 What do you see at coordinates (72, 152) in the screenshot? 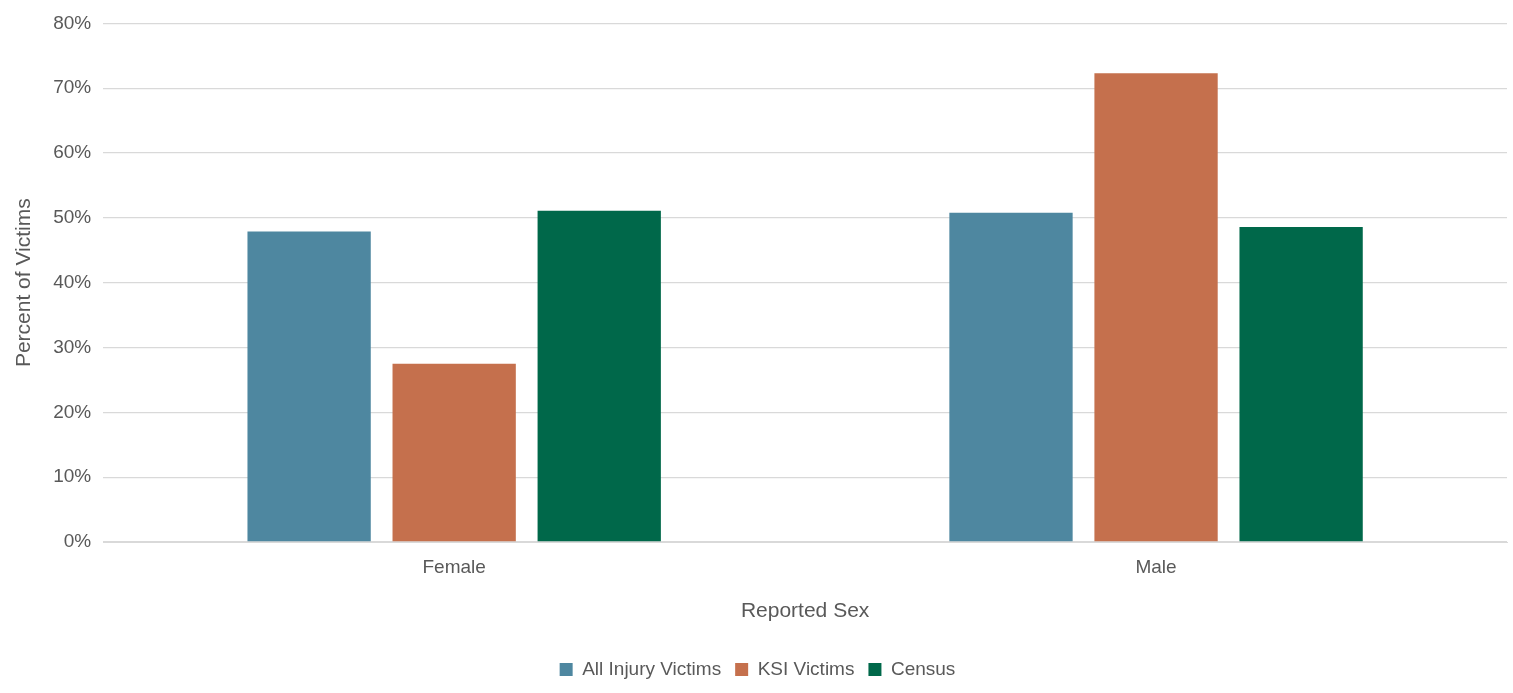
I see `y-tick-label: 60%` at bounding box center [72, 152].